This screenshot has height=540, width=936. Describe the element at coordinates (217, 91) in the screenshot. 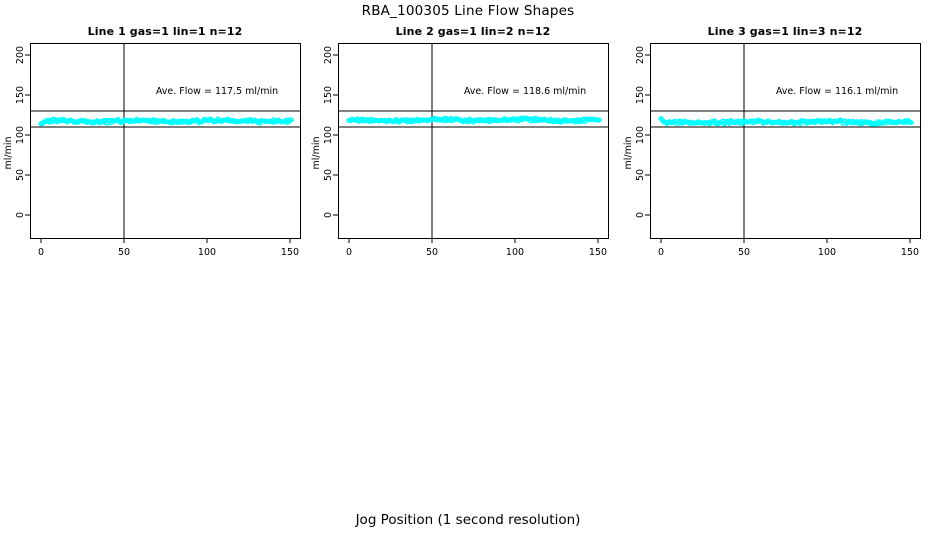

I see `ave-flow-annotation: Ave. Flow = 117.5 ml/min` at that location.